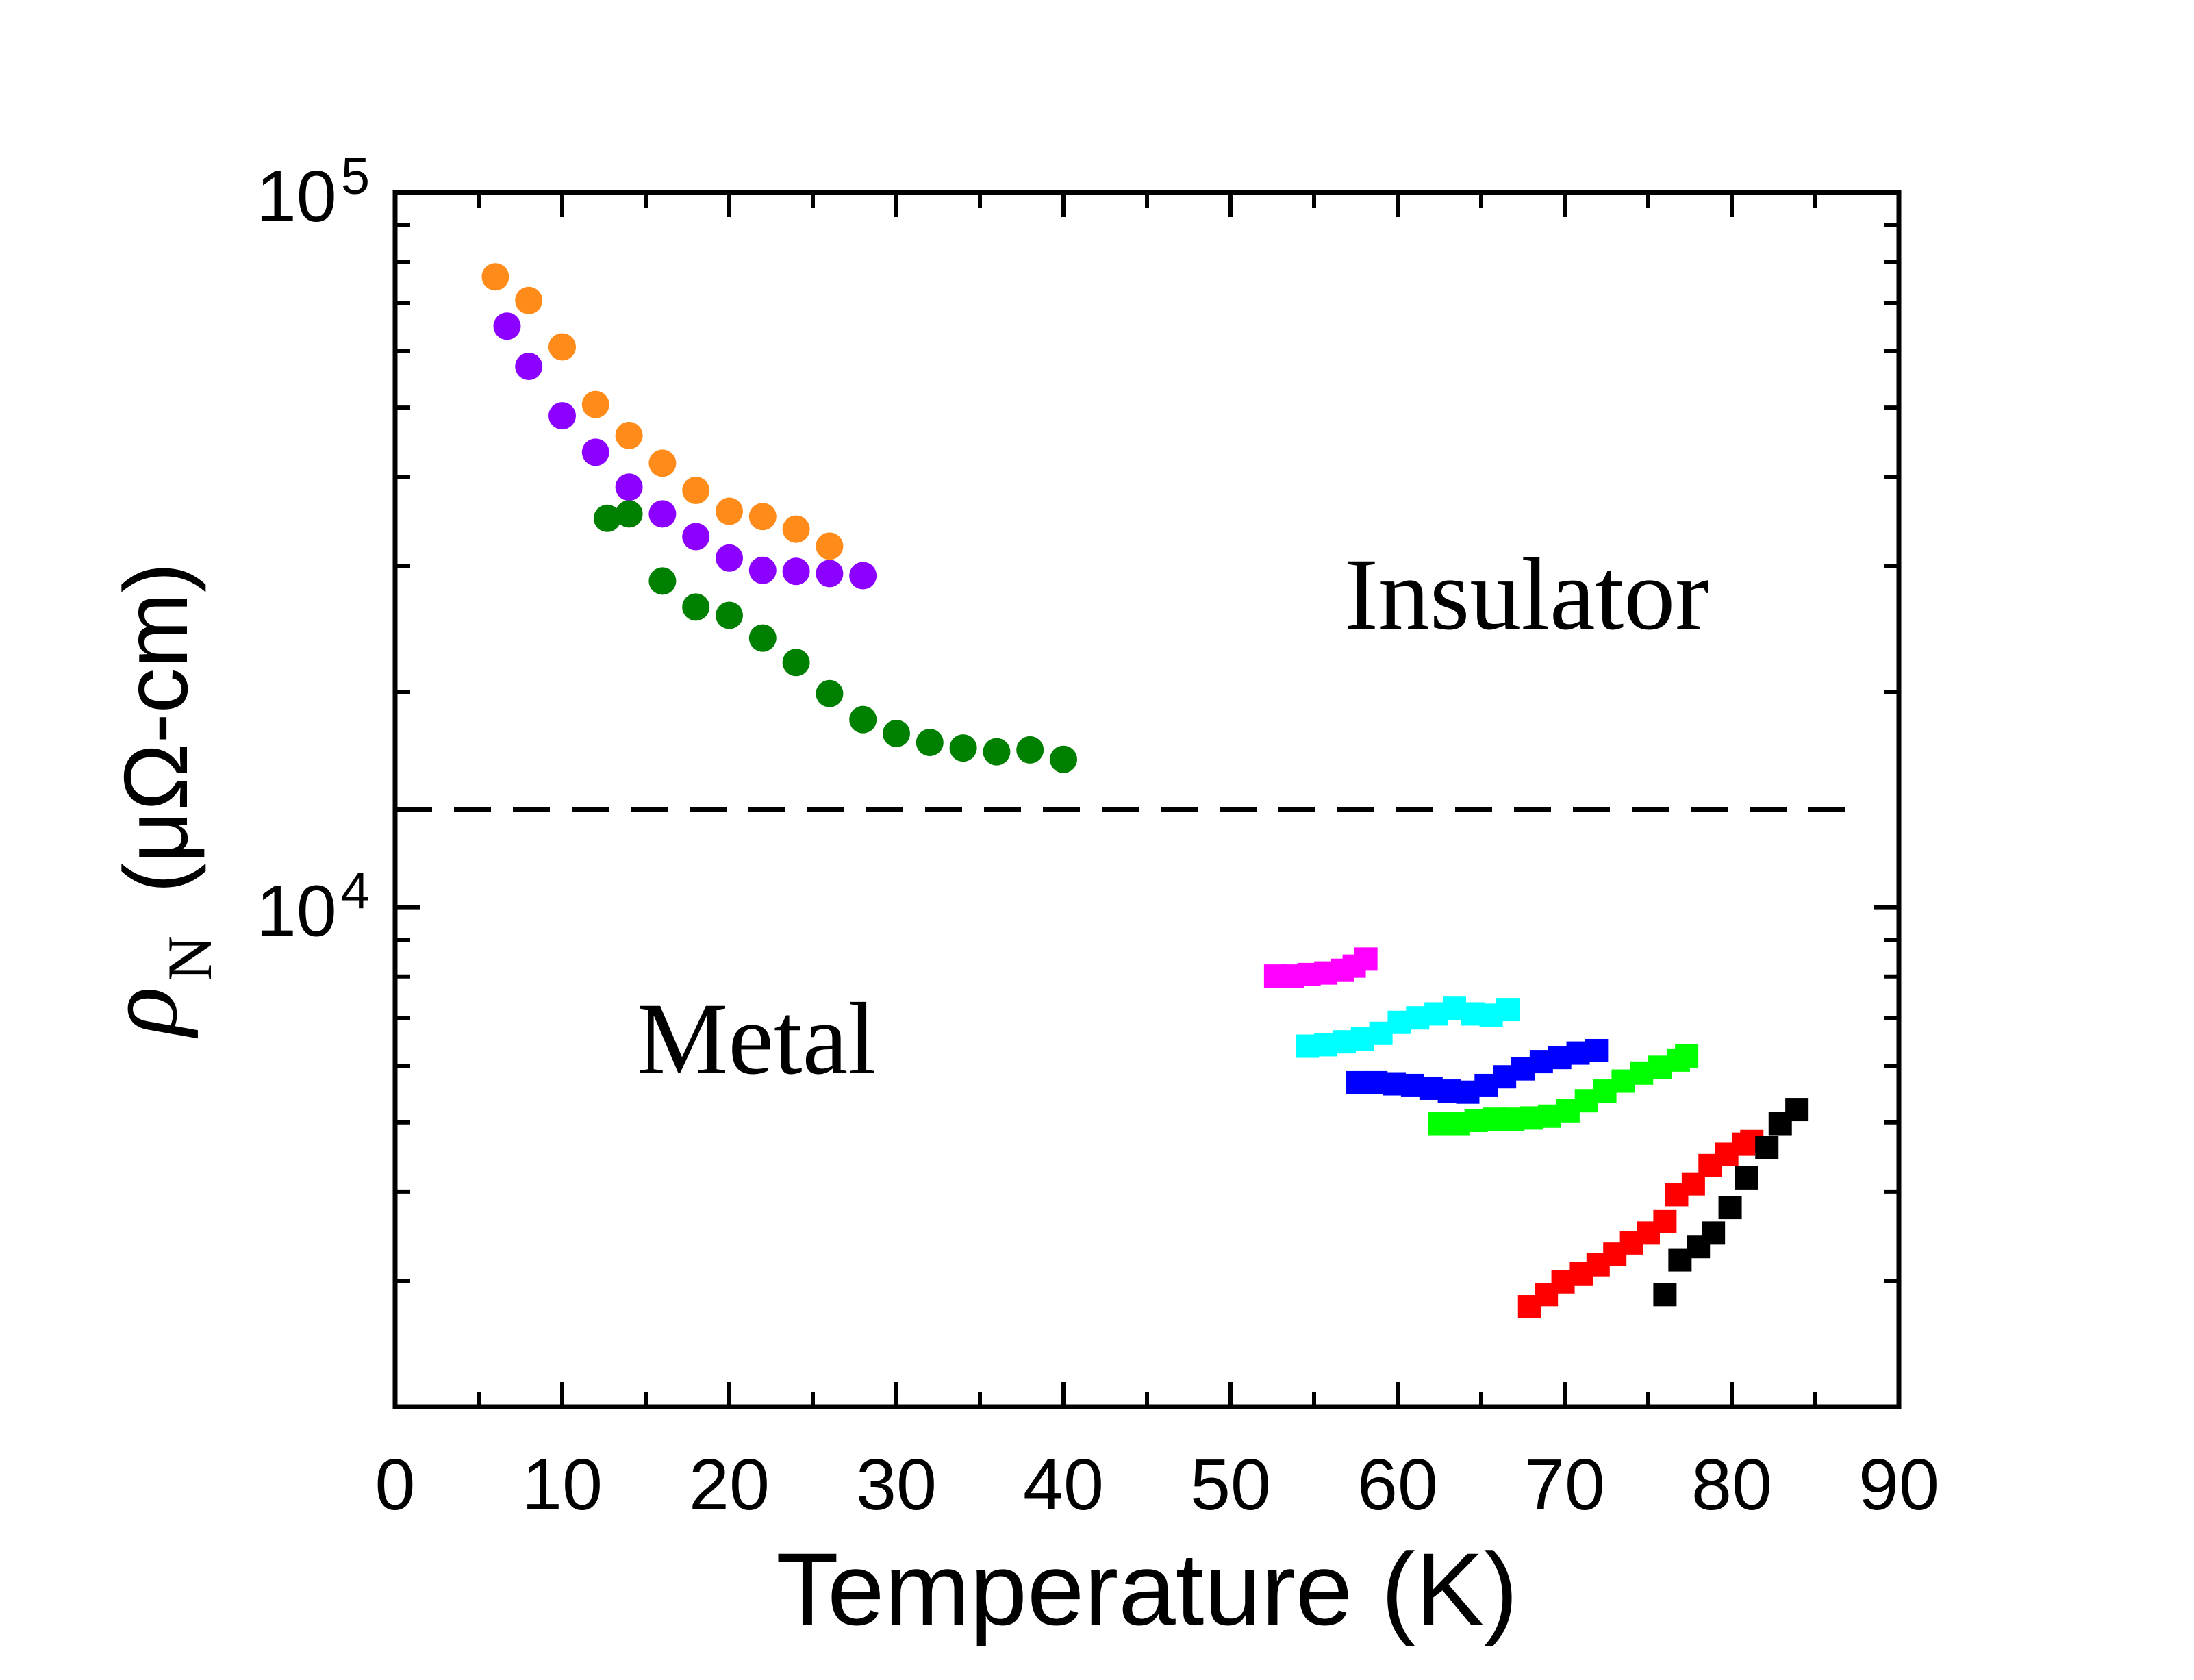 The height and width of the screenshot is (1680, 2194). Describe the element at coordinates (142, 1013) in the screenshot. I see `y-axis-label-rho-symbol: ρ` at that location.